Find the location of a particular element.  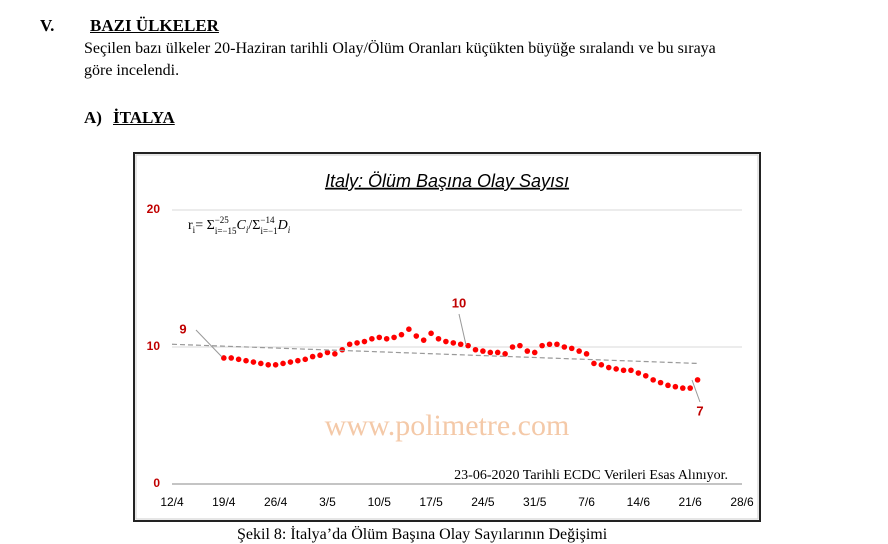

section-title: BAZI ÜLKELER is located at coordinates (154, 25).